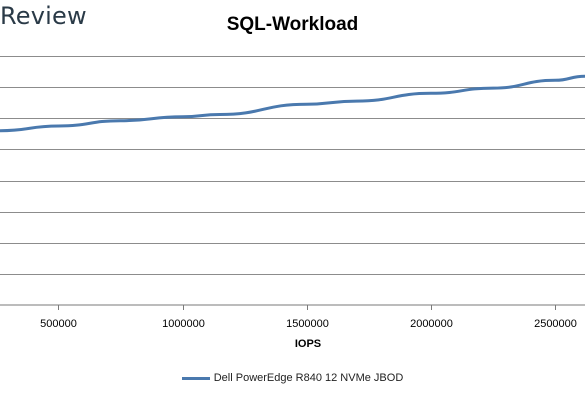  I want to click on chart-title: SQL-Workload, so click(292, 24).